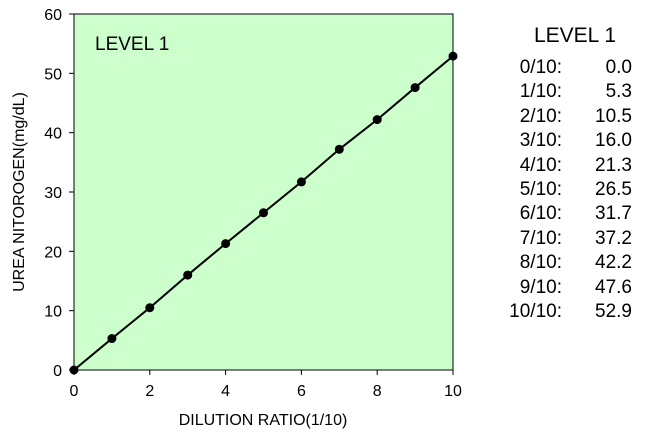 This screenshot has height=436, width=653. Describe the element at coordinates (53, 74) in the screenshot. I see `y-tick-label: 50` at that location.